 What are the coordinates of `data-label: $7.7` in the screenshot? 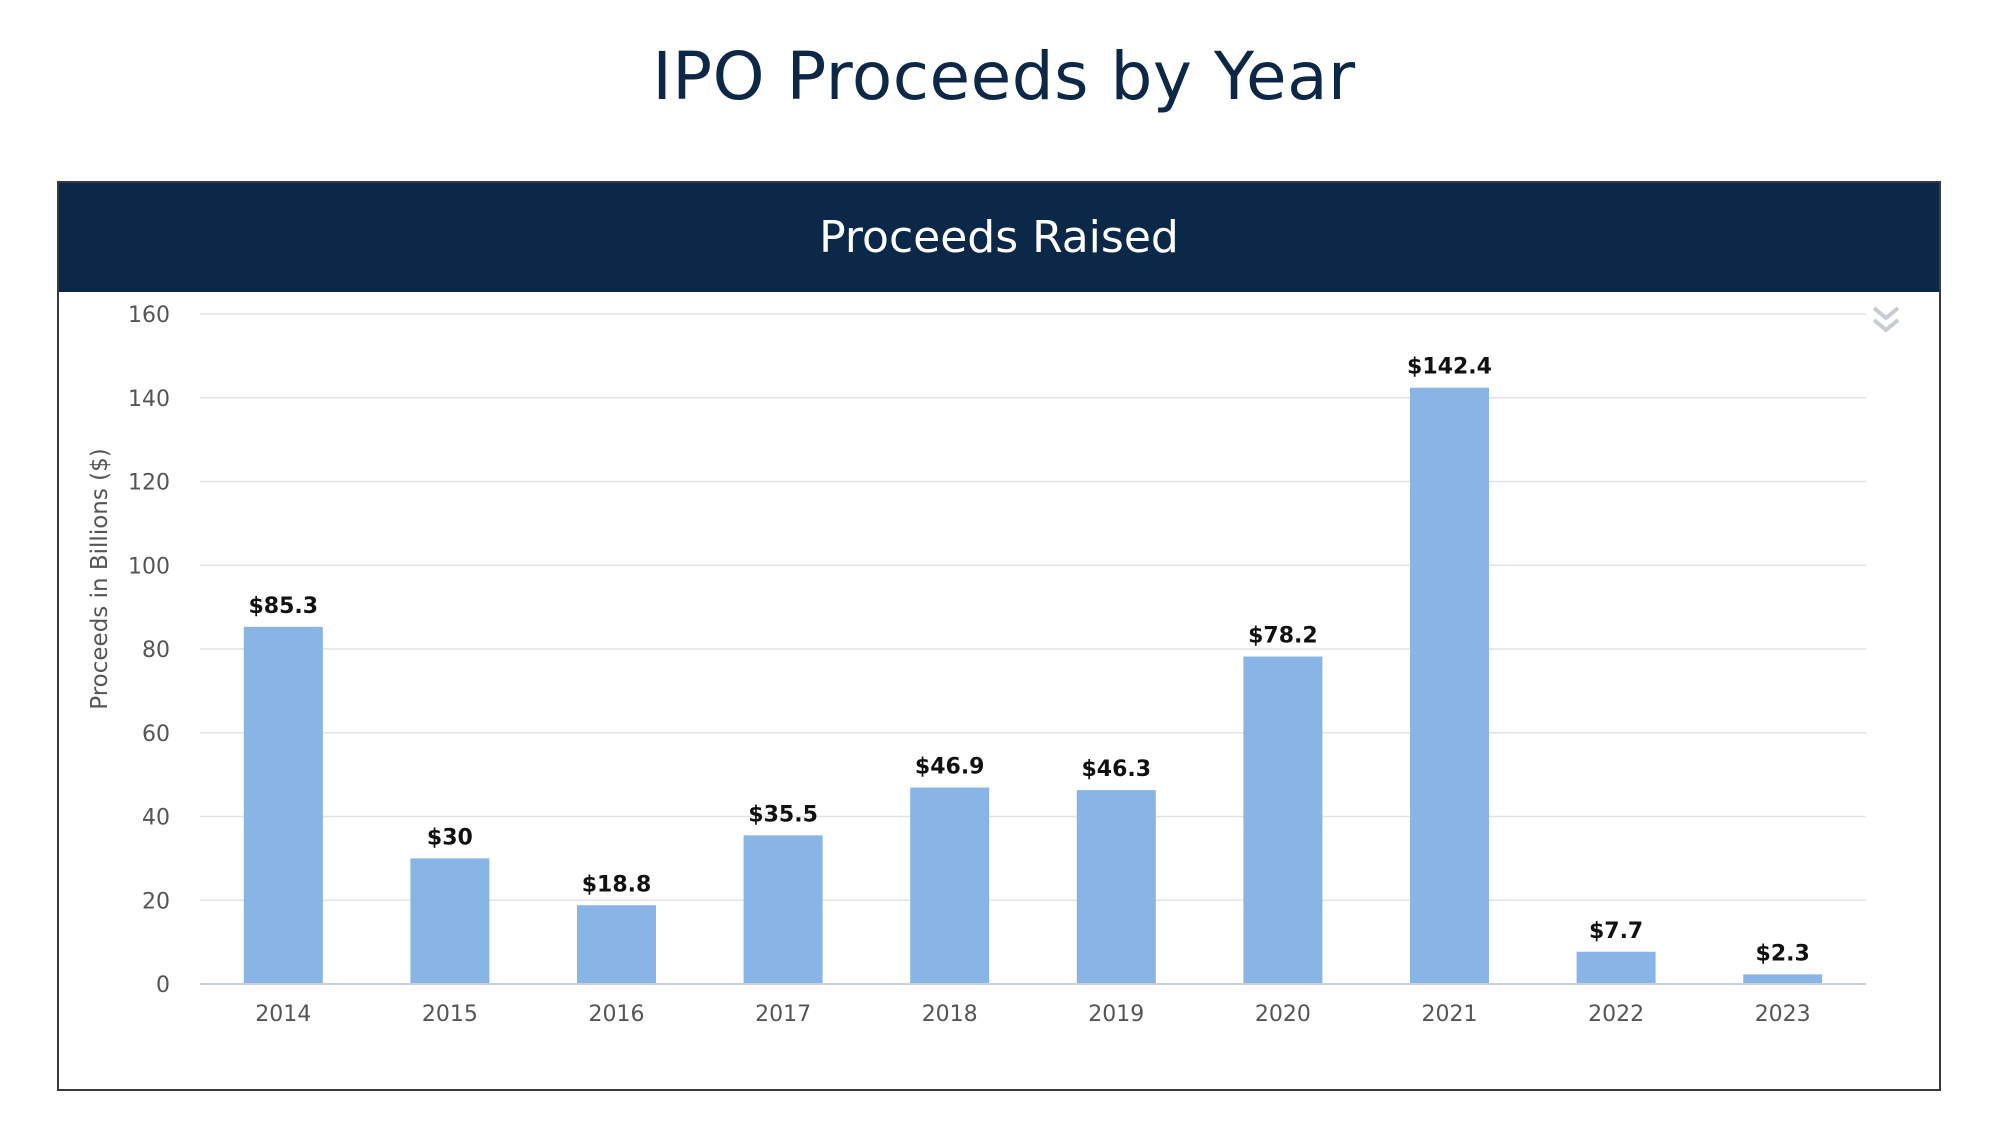 It's located at (1616, 931).